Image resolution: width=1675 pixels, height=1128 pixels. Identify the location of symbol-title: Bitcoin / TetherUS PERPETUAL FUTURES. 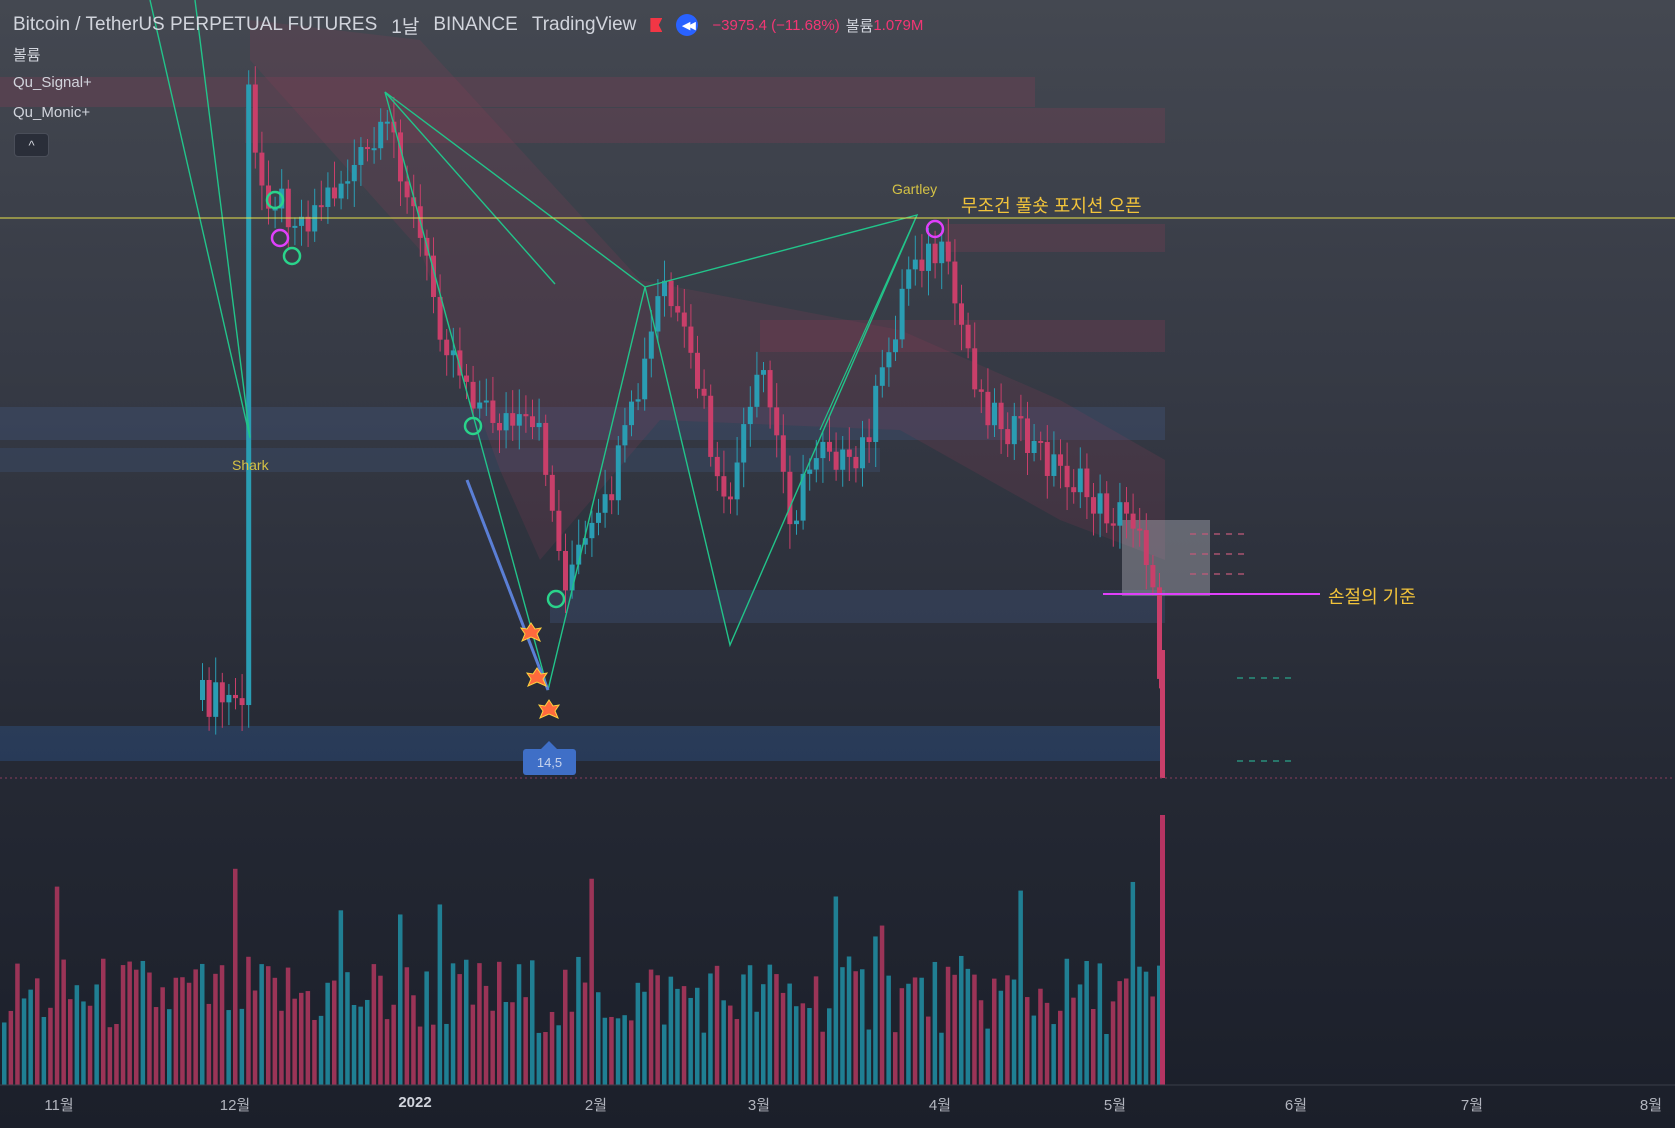
(195, 24).